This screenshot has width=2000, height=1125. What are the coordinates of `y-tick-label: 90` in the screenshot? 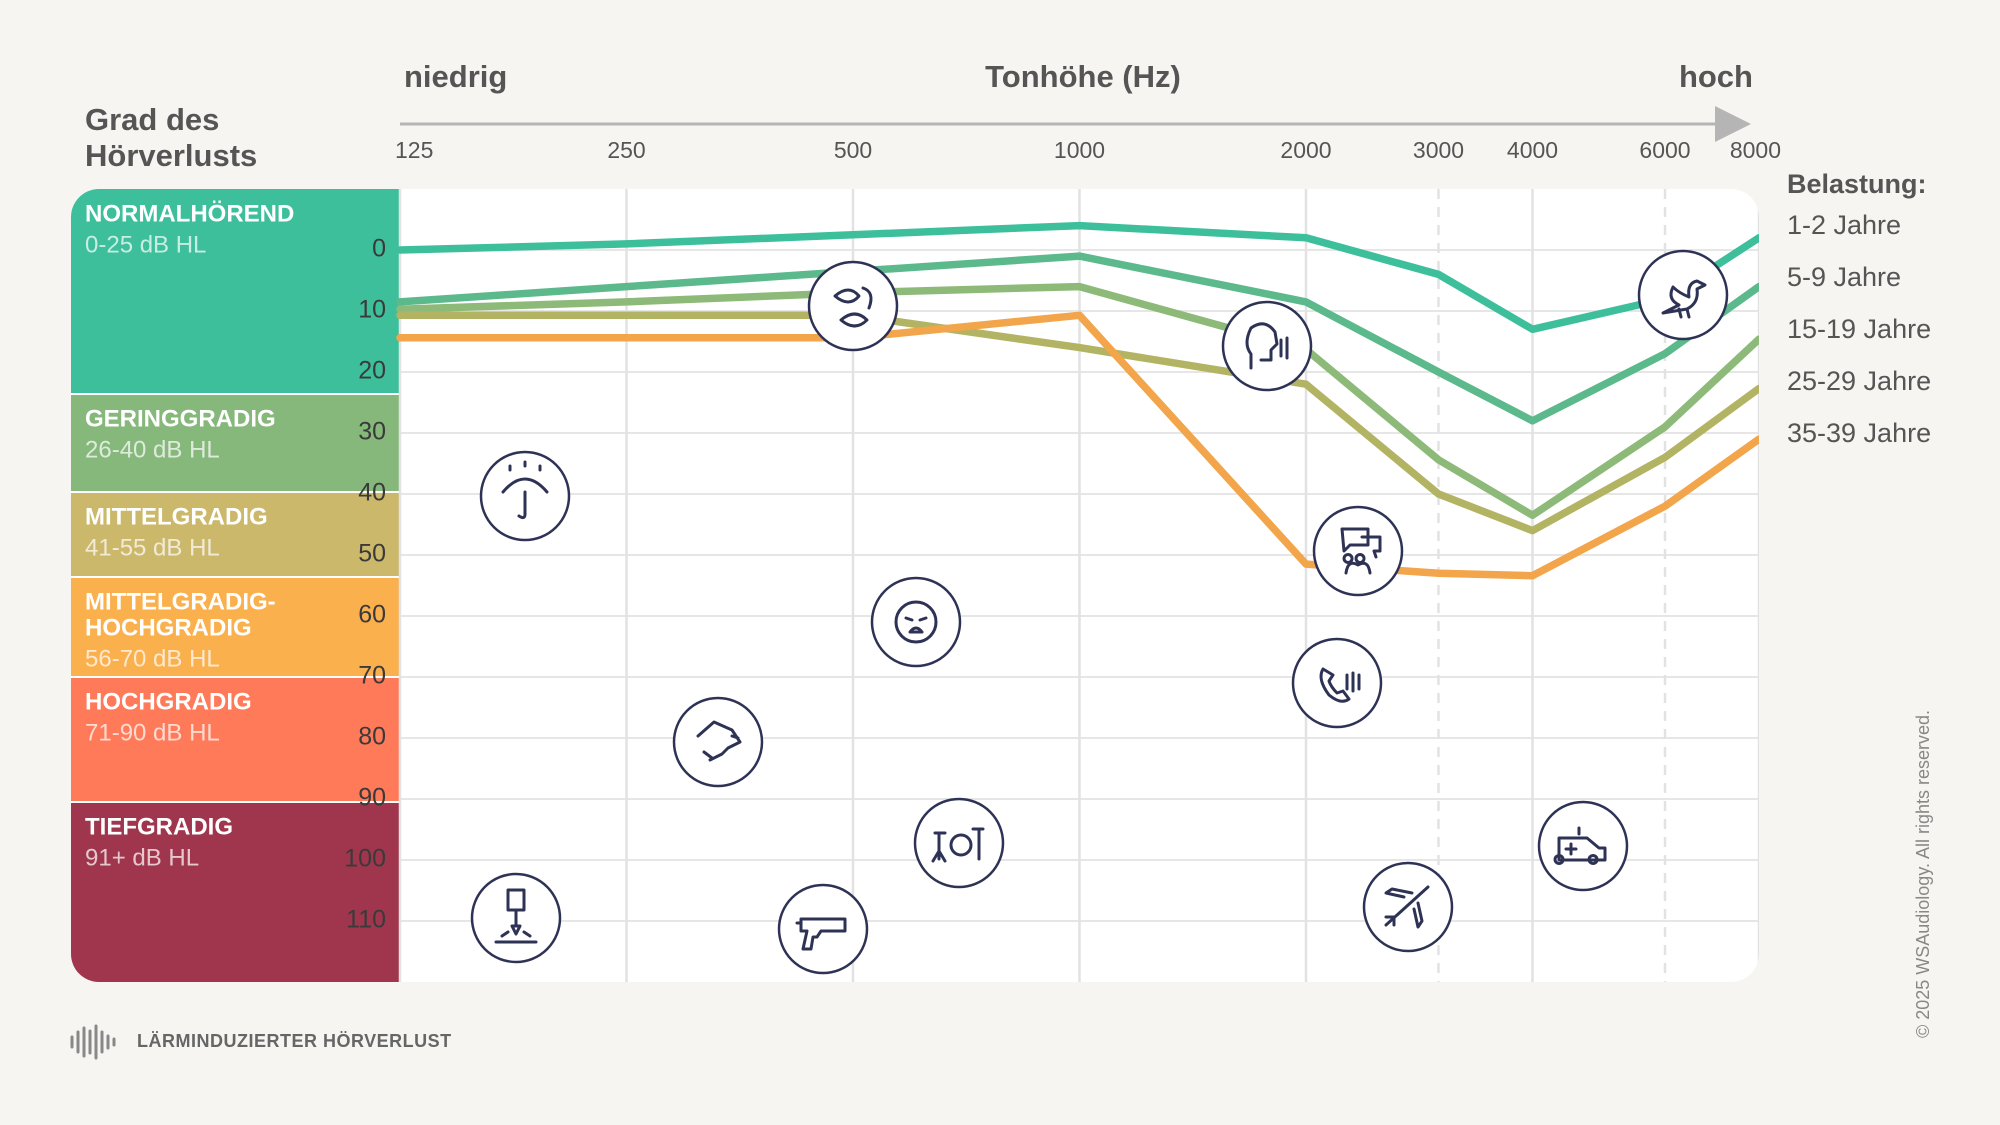 It's located at (372, 798).